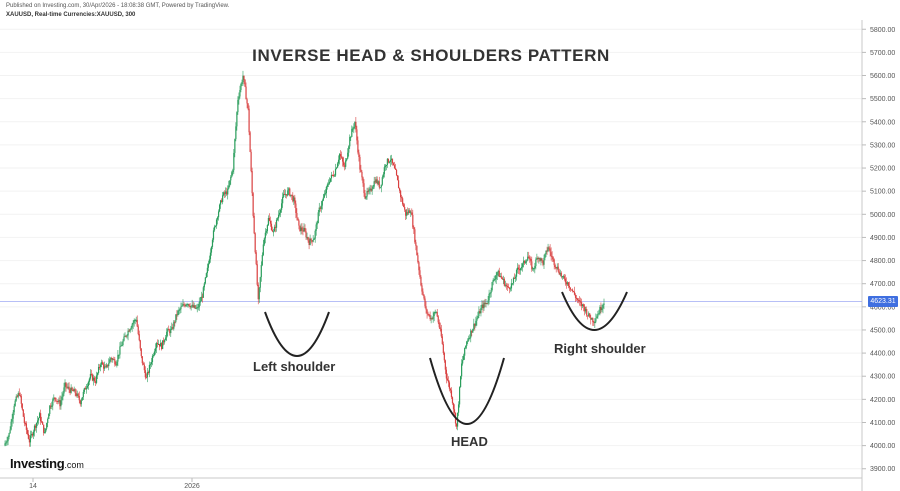 Image resolution: width=900 pixels, height=491 pixels. I want to click on logo-brand: Investing, so click(37, 463).